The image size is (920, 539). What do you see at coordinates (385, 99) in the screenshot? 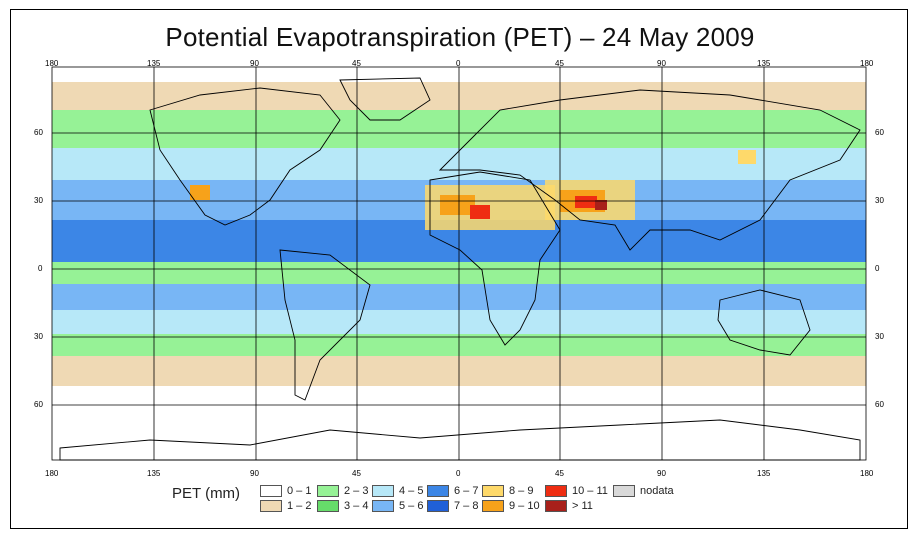
I see `greenland-outline` at bounding box center [385, 99].